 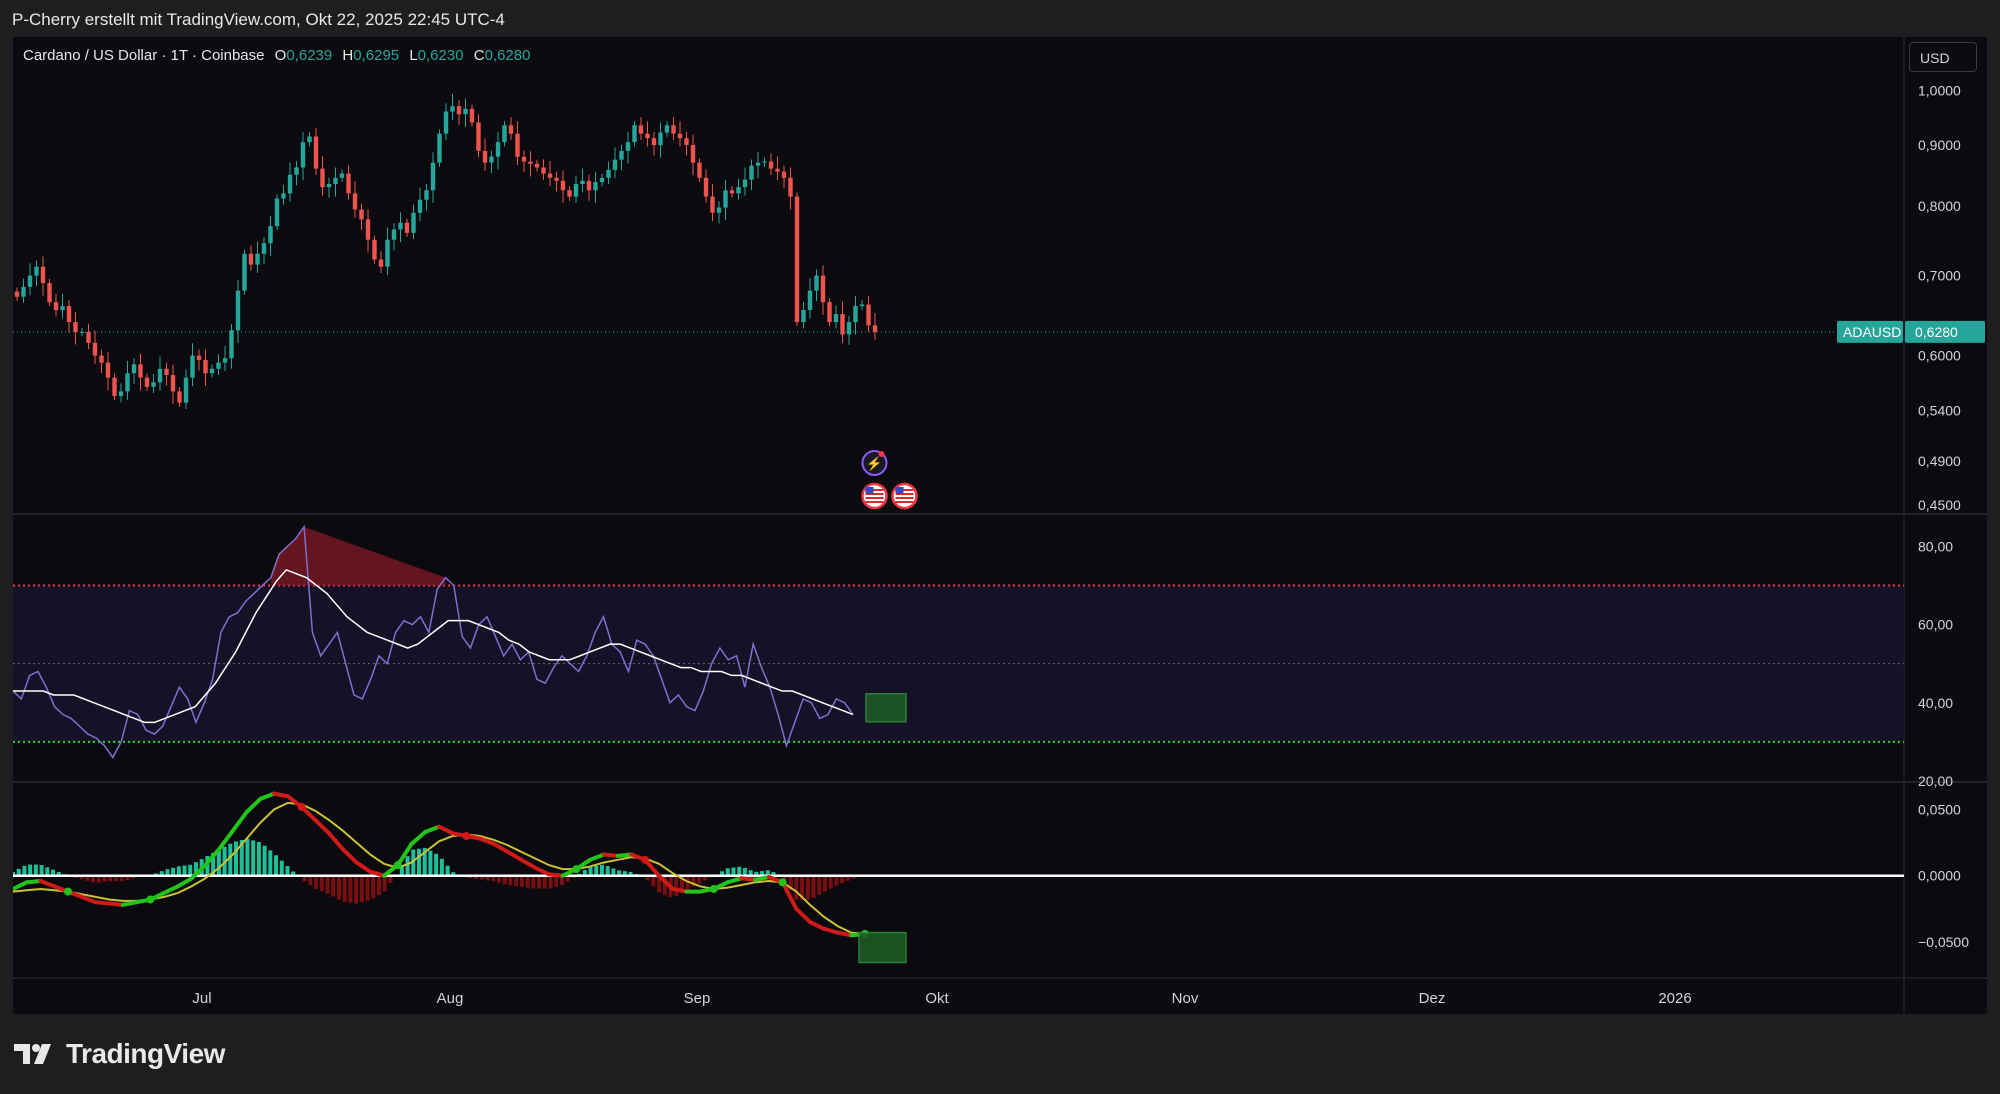 I want to click on lightning-event-icon, so click(x=874, y=463).